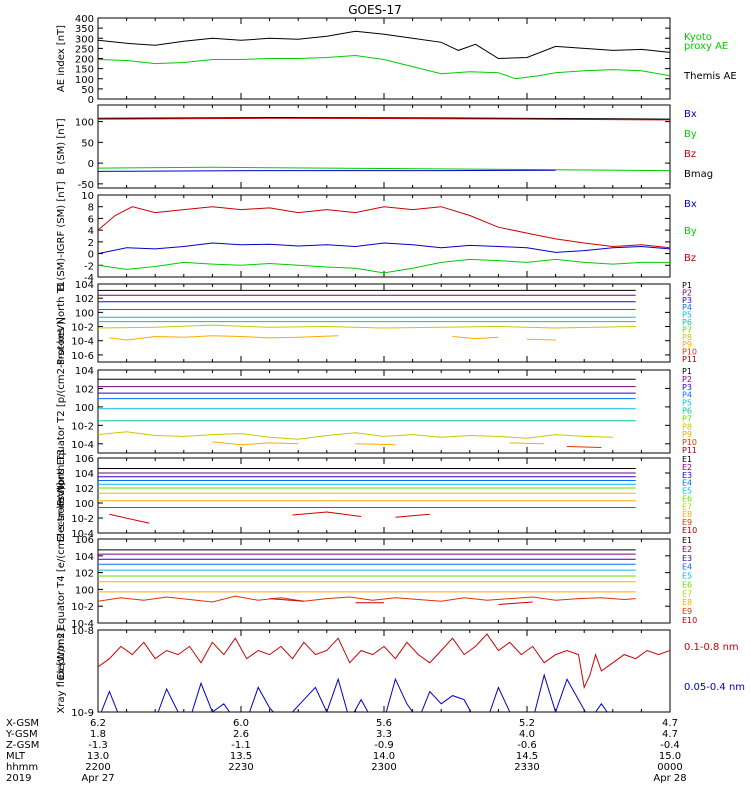 The width and height of the screenshot is (750, 800). What do you see at coordinates (687, 411) in the screenshot?
I see `legend-entry-pt2: P6` at bounding box center [687, 411].